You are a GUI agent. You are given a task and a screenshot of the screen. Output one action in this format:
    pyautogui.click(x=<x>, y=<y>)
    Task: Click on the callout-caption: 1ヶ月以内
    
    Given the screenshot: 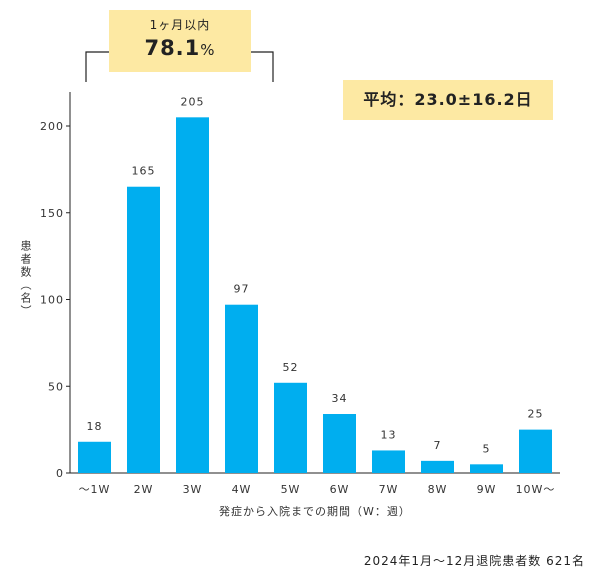 What is the action you would take?
    pyautogui.click(x=180, y=25)
    